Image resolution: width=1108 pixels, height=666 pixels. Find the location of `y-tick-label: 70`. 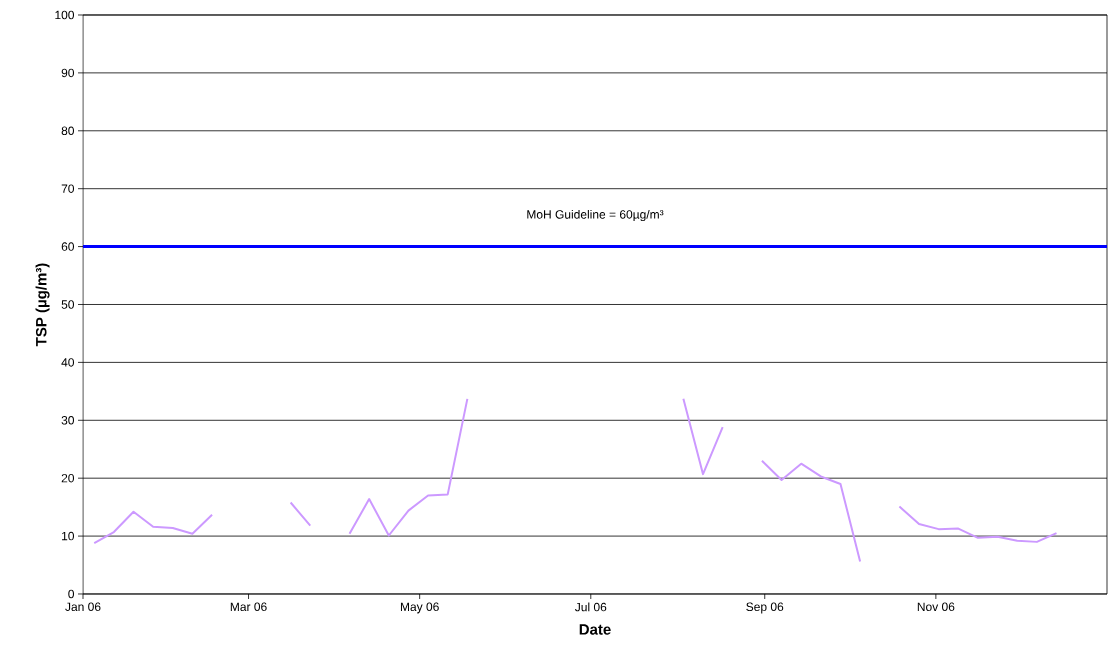

y-tick-label: 70 is located at coordinates (68, 188).